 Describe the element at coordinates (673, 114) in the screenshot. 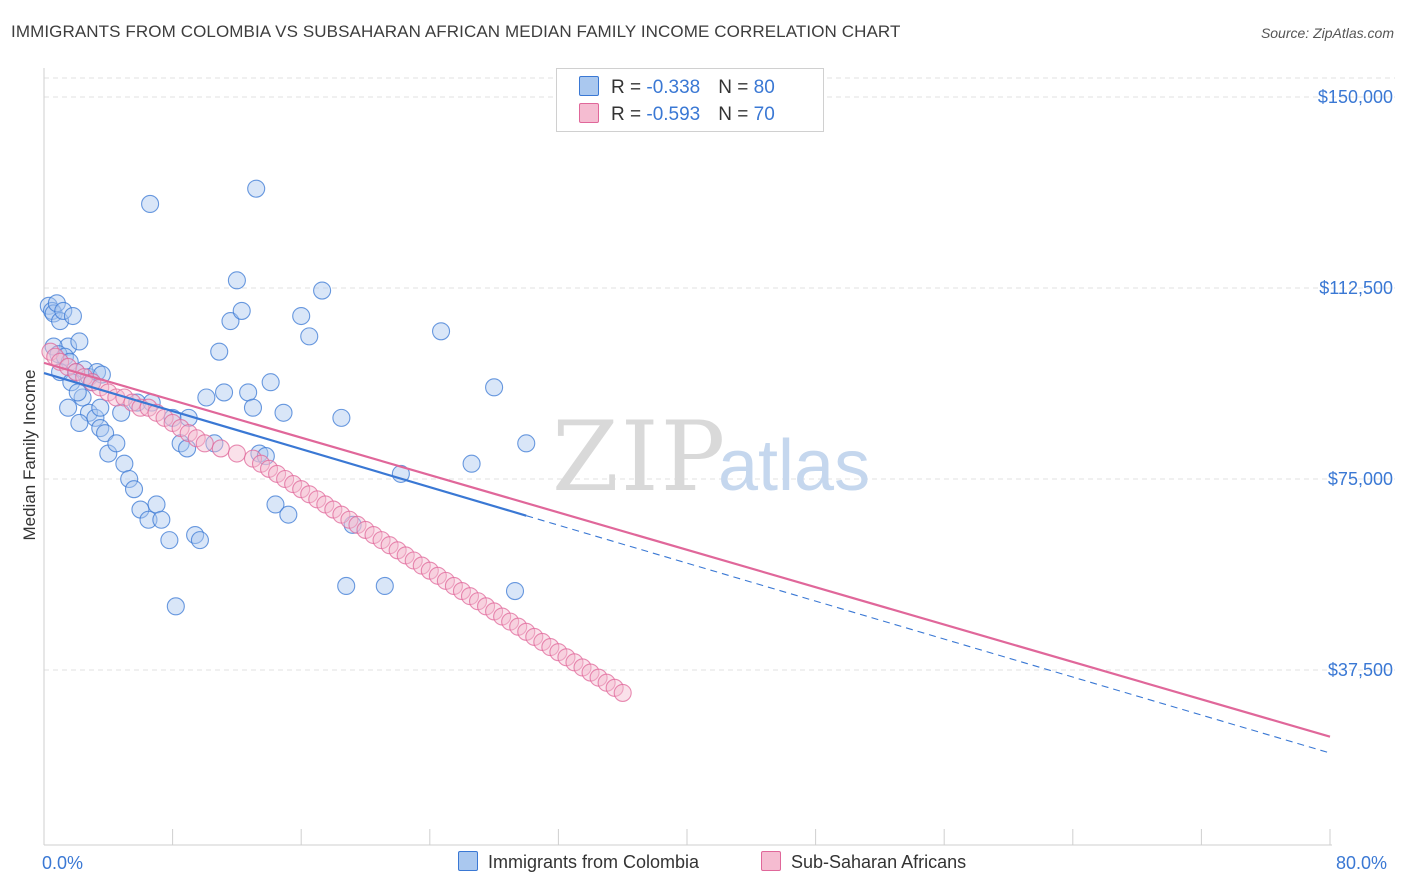

I see `legend-r-value: -0.593` at that location.